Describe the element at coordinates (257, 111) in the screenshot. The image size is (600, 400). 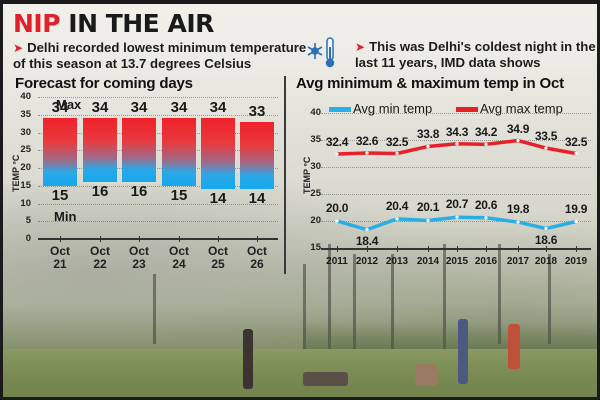
I see `max-temp-value: 33` at that location.